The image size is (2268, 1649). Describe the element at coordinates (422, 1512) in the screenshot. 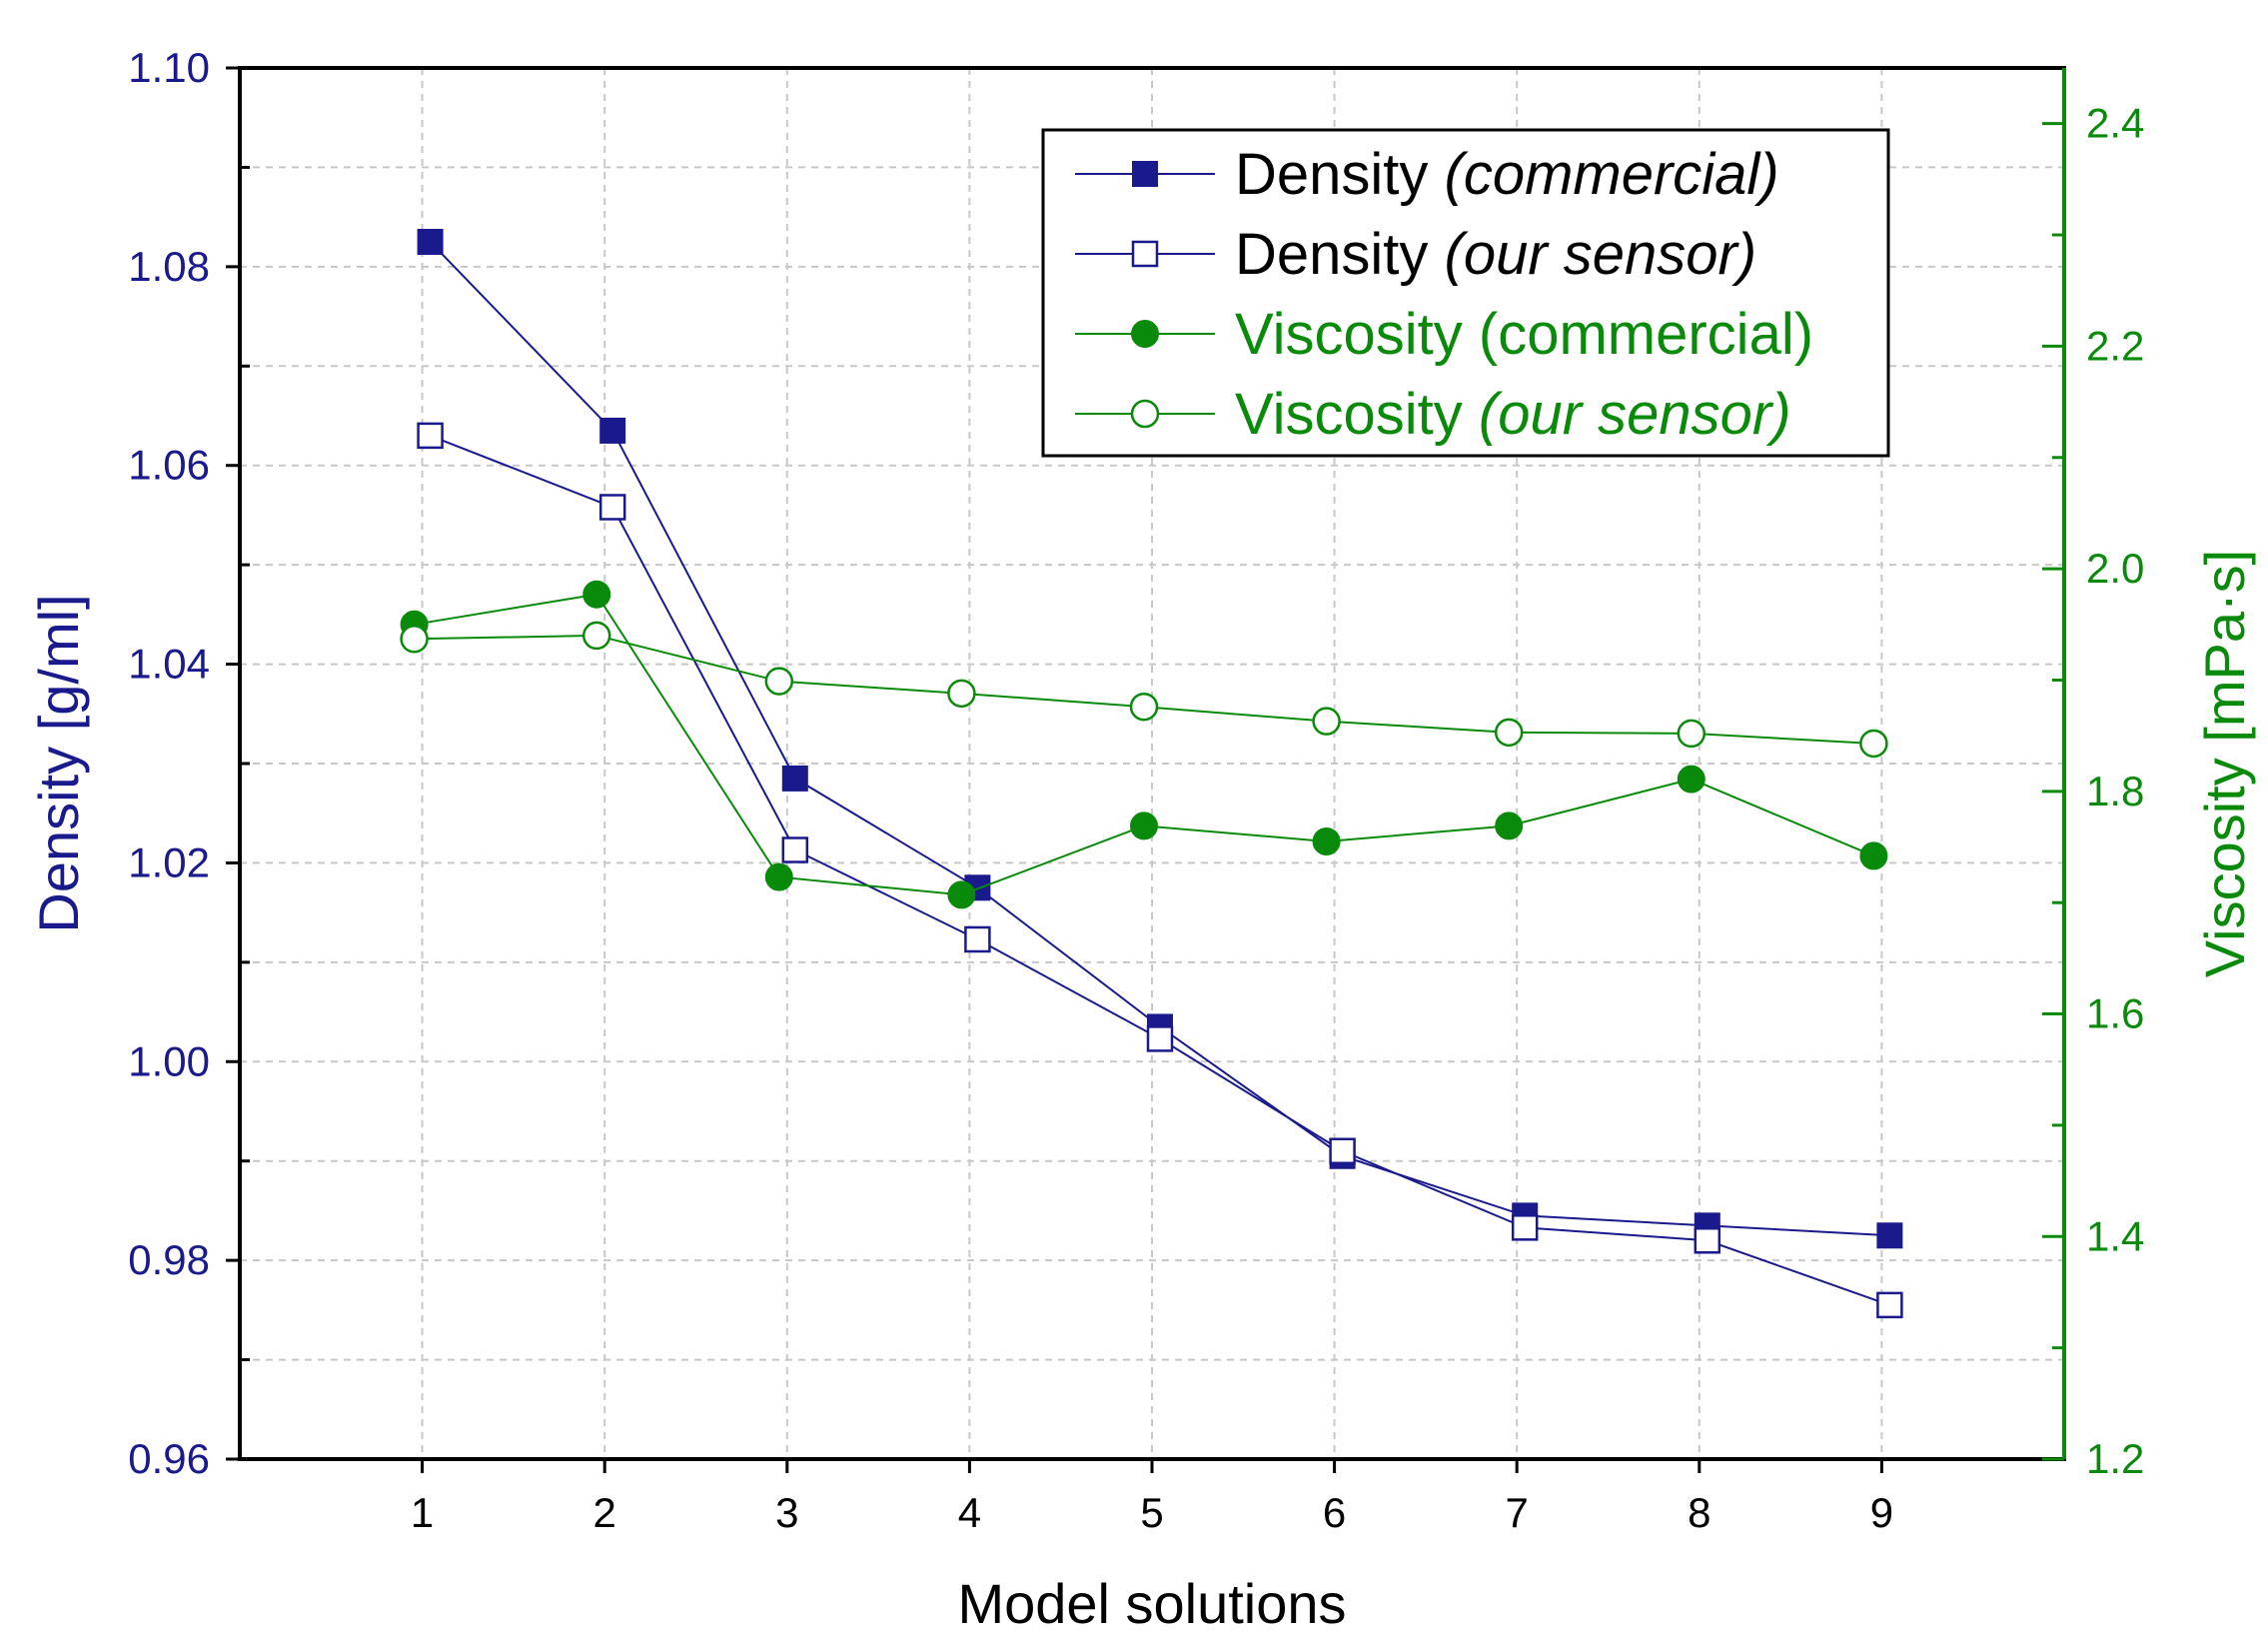

I see `x-tick-label: 1` at that location.